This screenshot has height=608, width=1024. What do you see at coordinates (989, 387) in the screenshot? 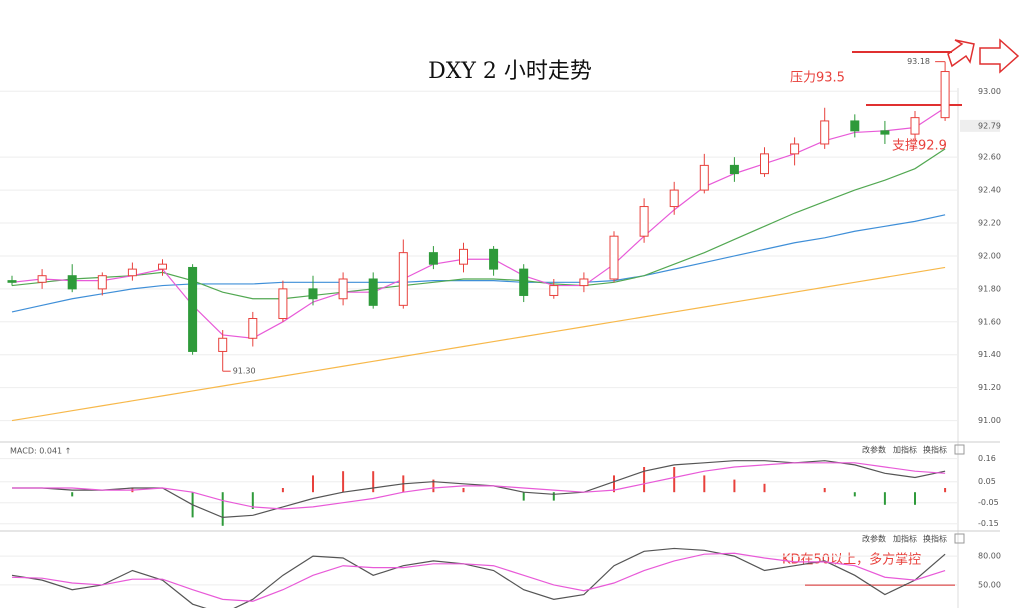
I see `y-tick-label: 91.20` at bounding box center [989, 387].